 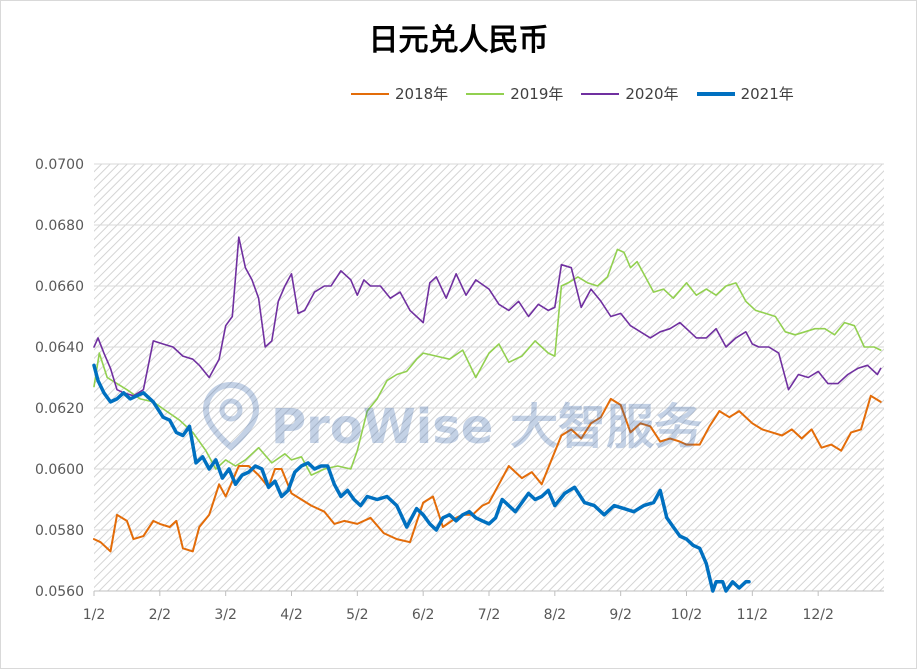 I want to click on x-tick-label: 10/2, so click(x=686, y=615).